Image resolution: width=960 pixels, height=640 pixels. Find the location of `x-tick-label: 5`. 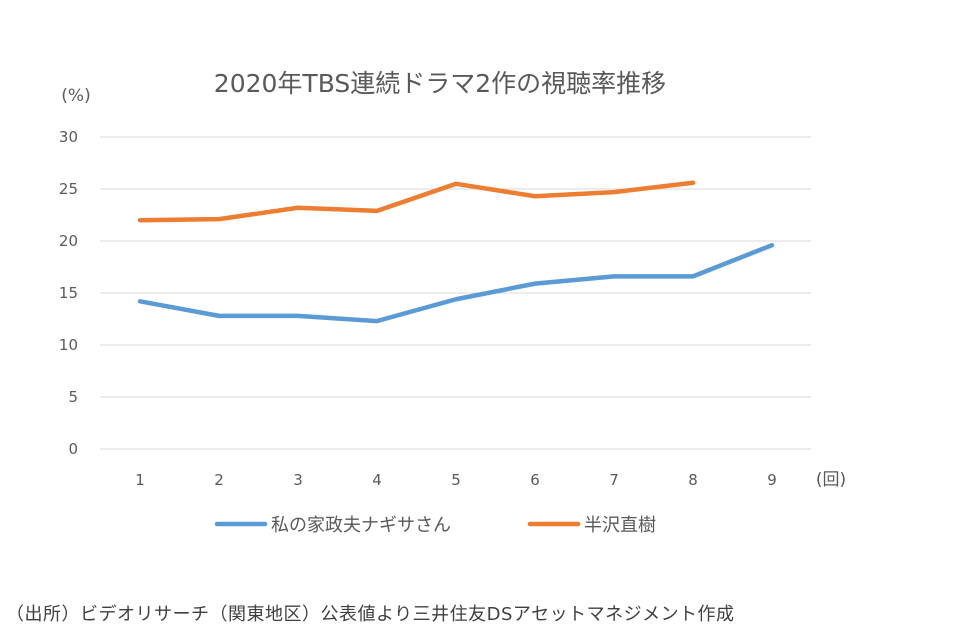

x-tick-label: 5 is located at coordinates (456, 480).